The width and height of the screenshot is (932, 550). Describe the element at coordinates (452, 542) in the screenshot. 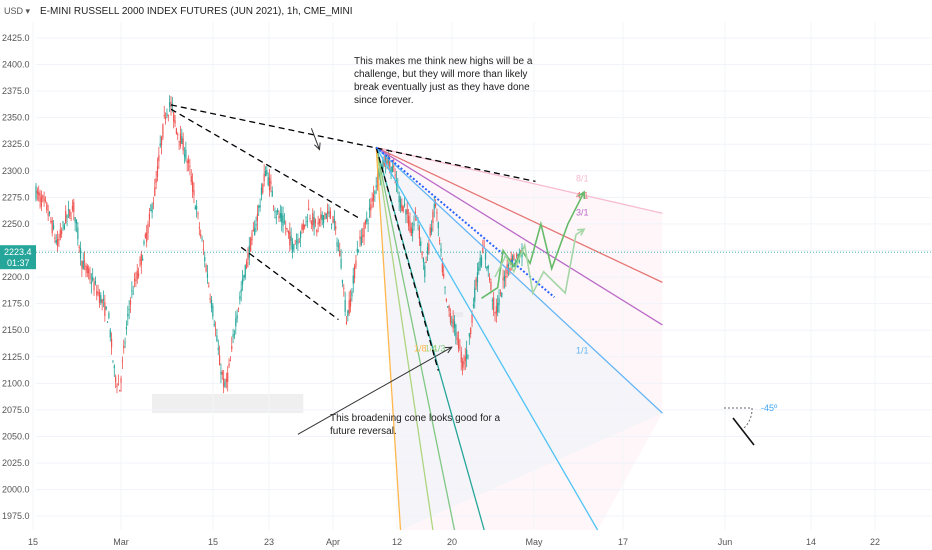

I see `x-tick-label: 20` at that location.